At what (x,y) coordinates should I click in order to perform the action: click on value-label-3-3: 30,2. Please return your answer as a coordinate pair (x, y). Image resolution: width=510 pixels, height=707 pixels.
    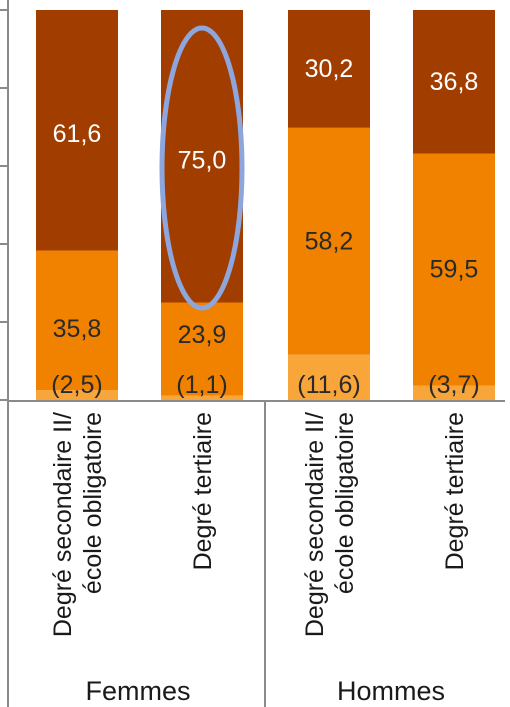
    Looking at the image, I should click on (329, 69).